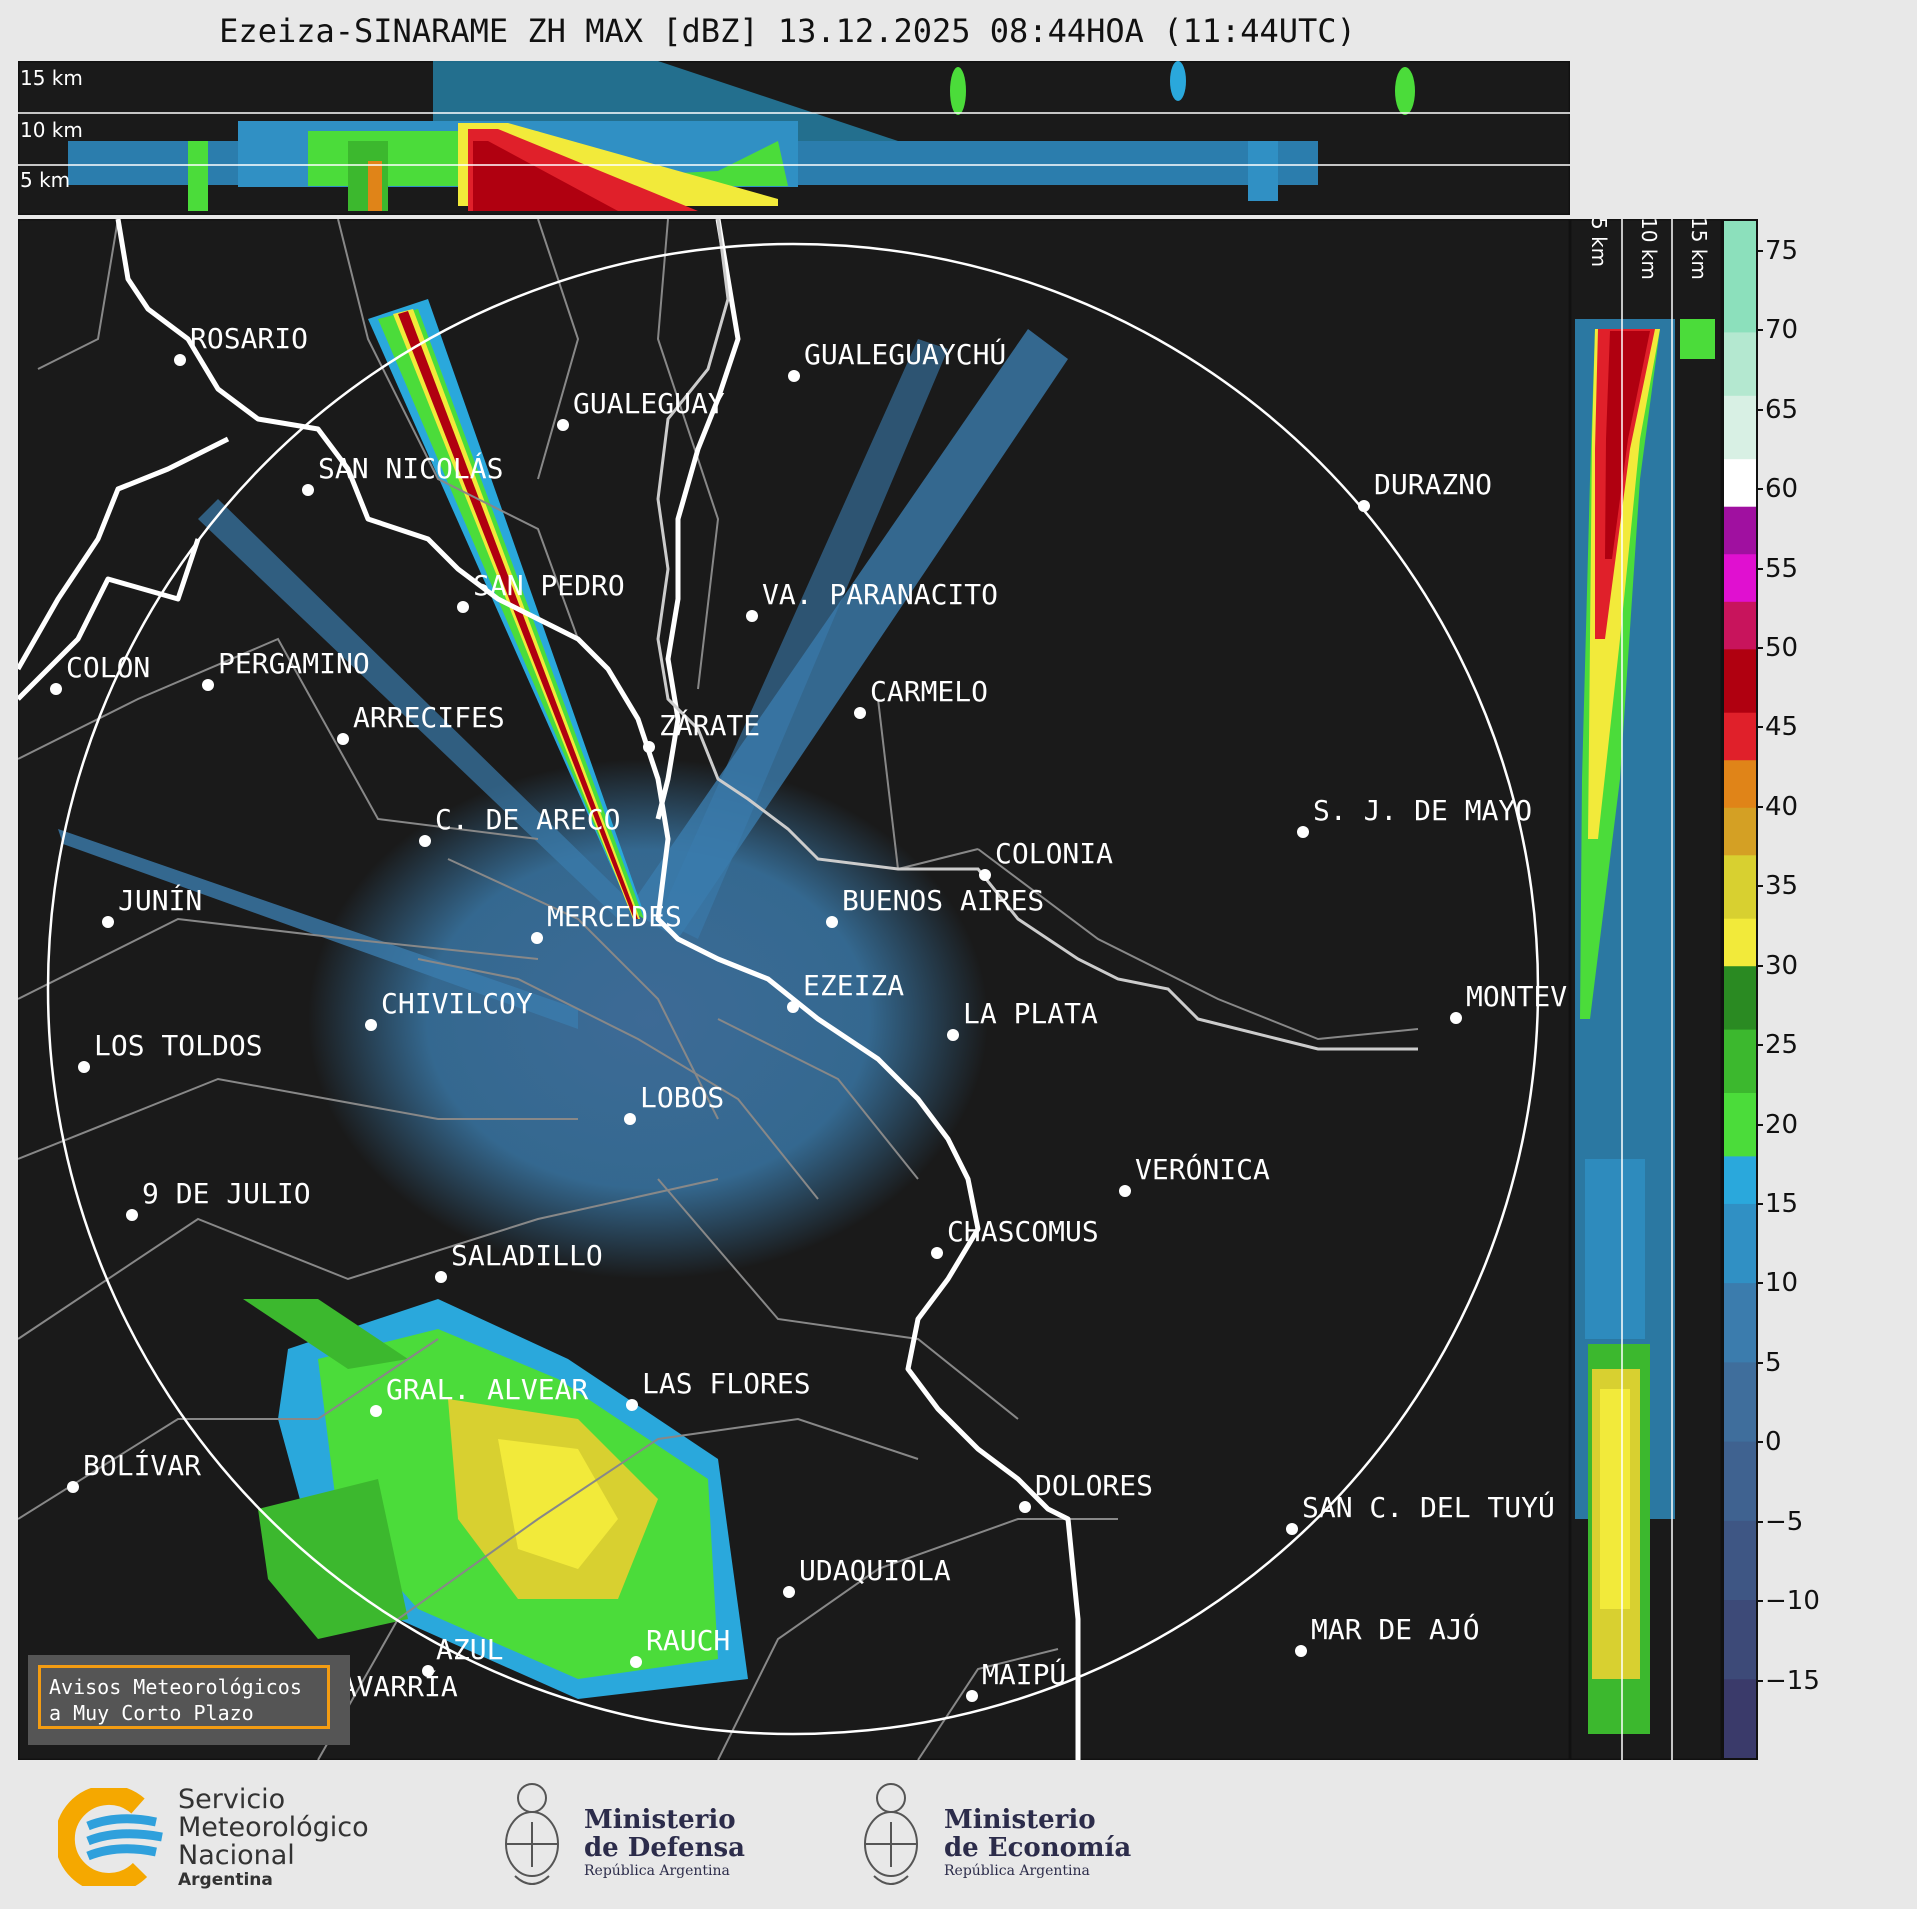  I want to click on svg-text: JUNÍN, so click(160, 900).